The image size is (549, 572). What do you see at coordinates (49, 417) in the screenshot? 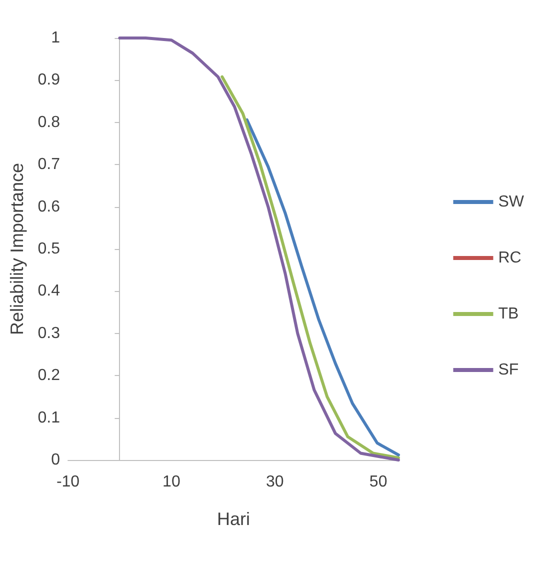
I see `y-tick-label: 0.1` at bounding box center [49, 417].